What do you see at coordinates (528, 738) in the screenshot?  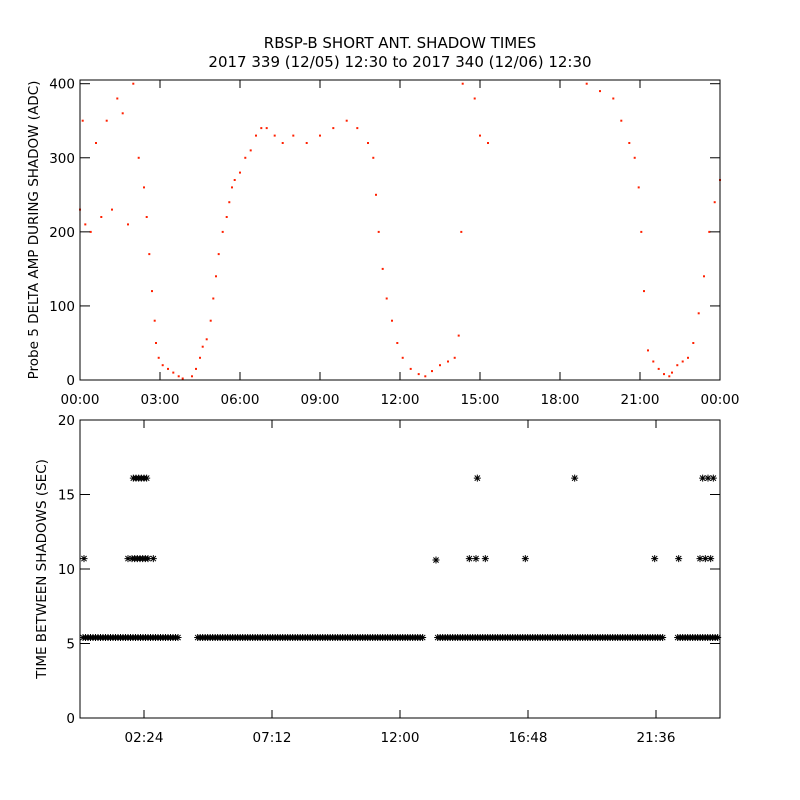 I see `bottom-x-tick-label: 16:48` at bounding box center [528, 738].